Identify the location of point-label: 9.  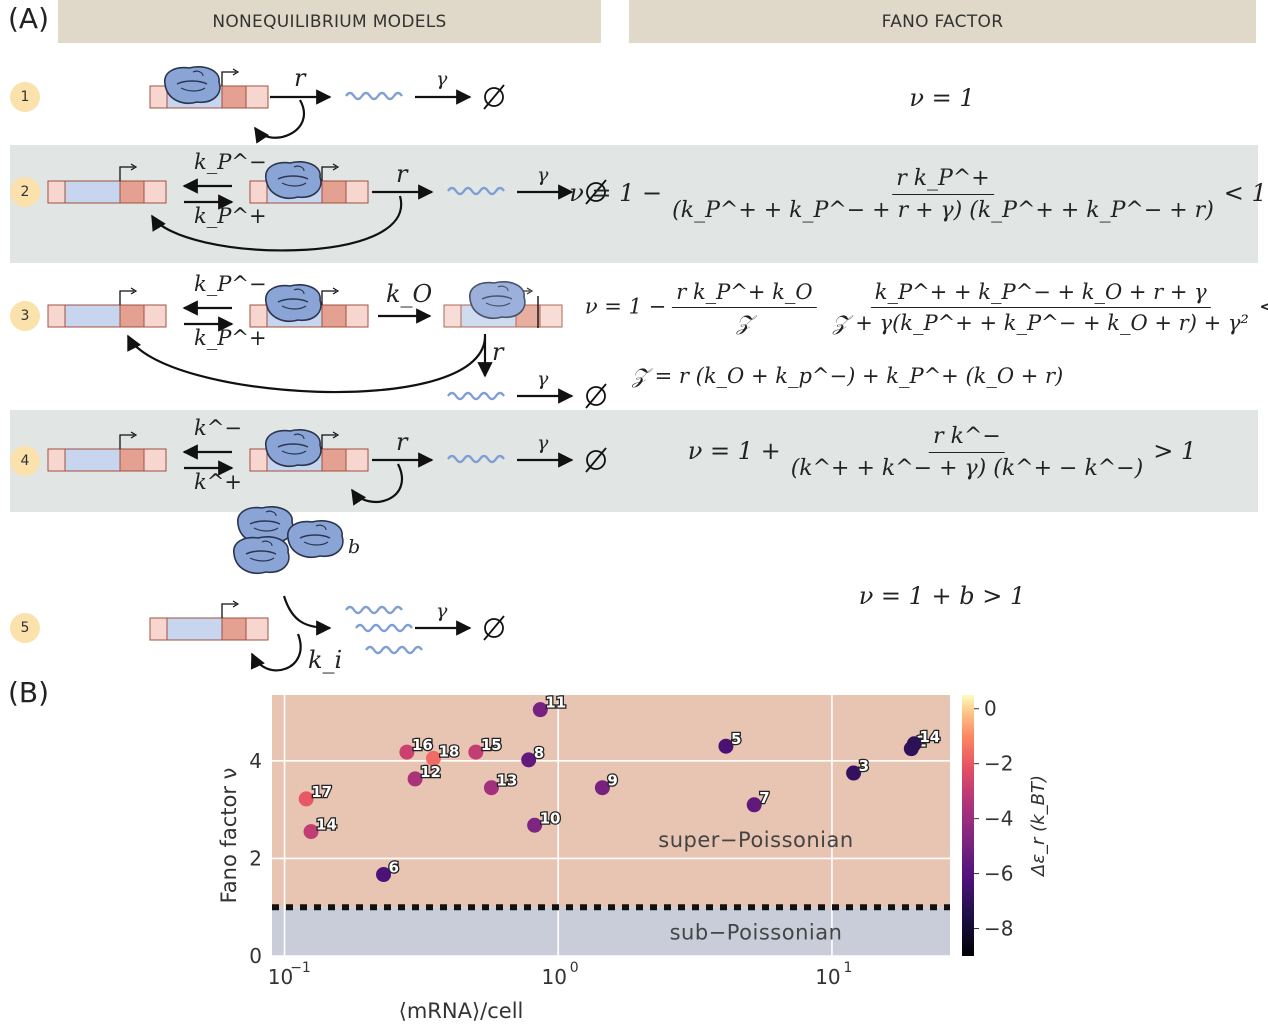
(612, 781).